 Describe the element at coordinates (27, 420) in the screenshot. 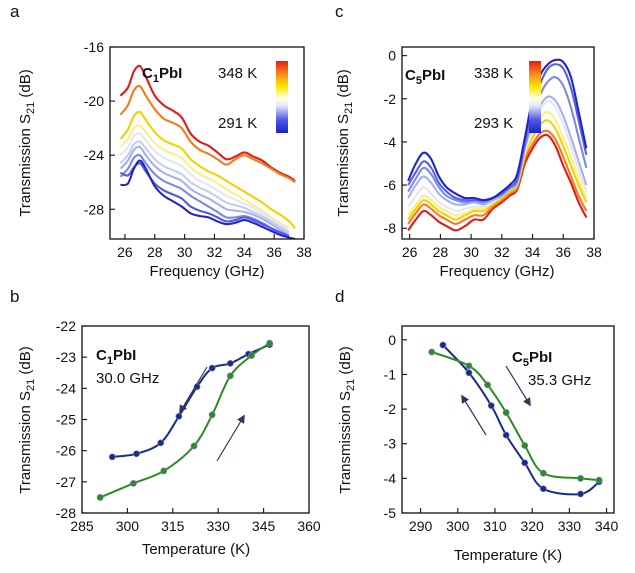

I see `panel-b-ylabel: Transmission S21 (dB)` at that location.